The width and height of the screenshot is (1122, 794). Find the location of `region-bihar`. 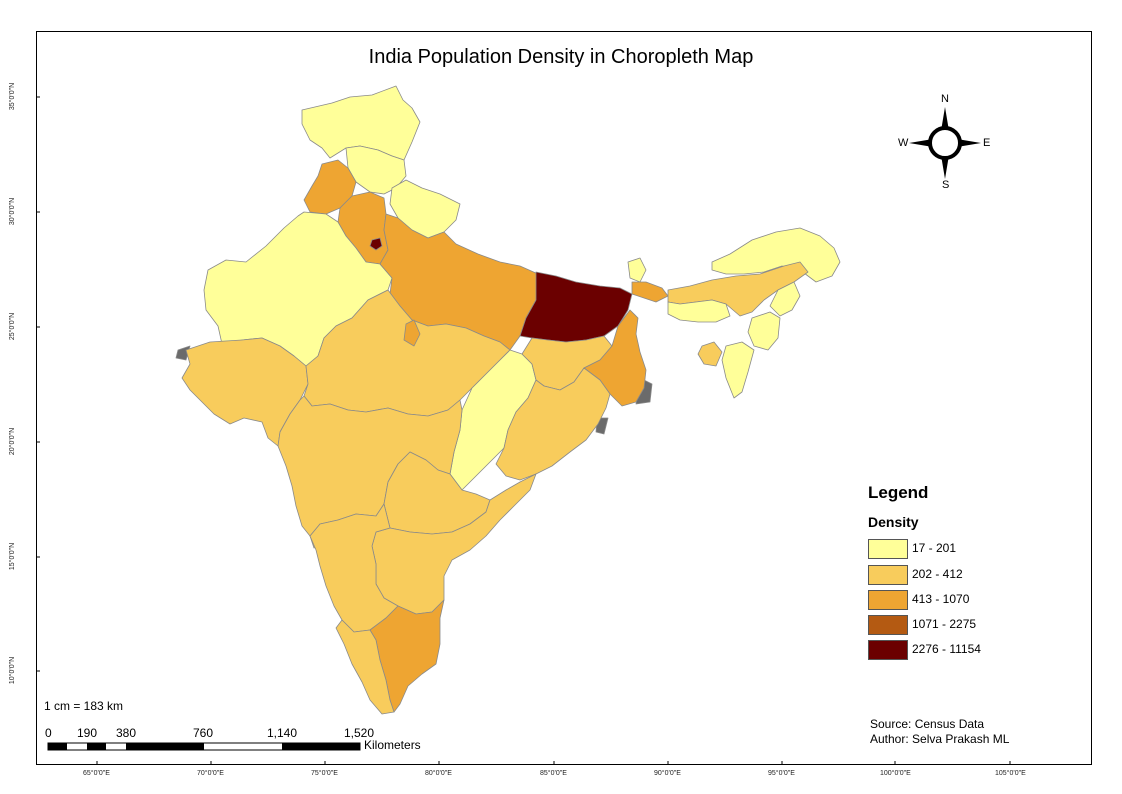

region-bihar is located at coordinates (576, 307).